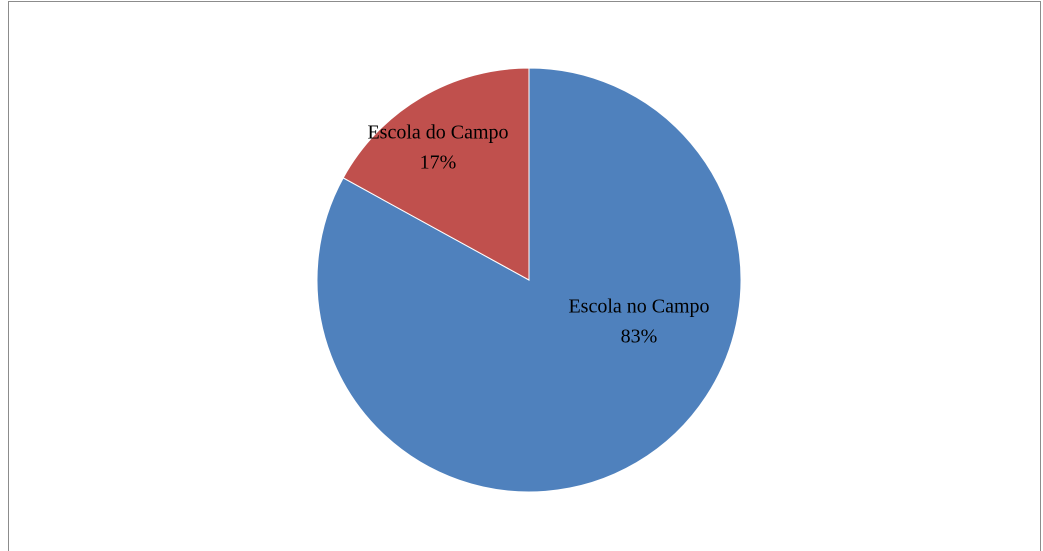 This screenshot has height=551, width=1043. Describe the element at coordinates (437, 133) in the screenshot. I see `slice-label: Escola do Campo` at that location.